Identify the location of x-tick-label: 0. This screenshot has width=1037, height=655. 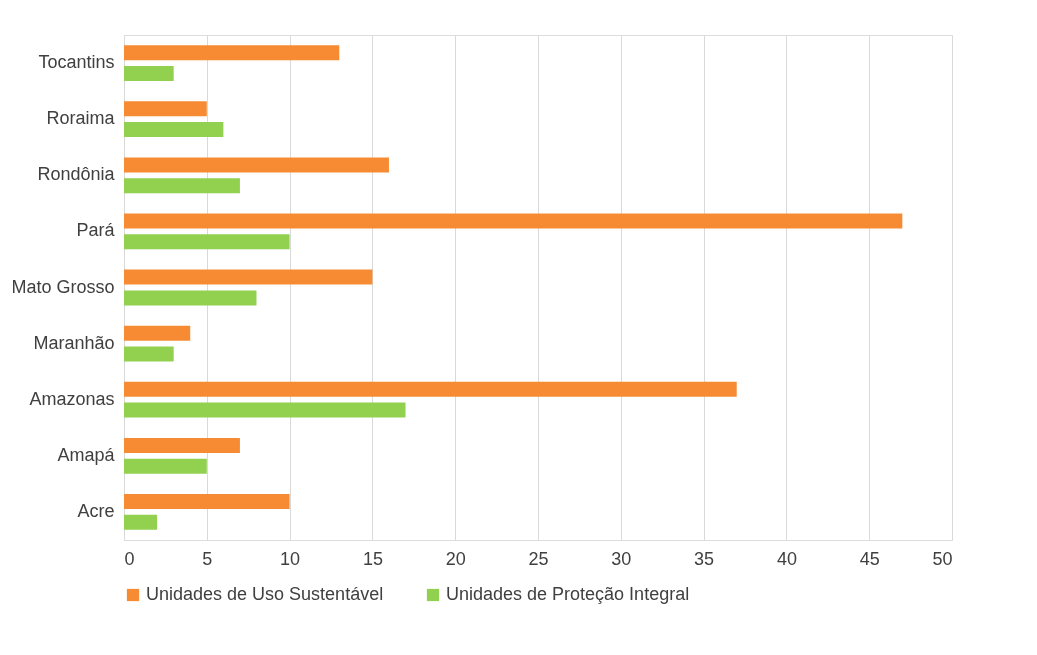
(129, 558).